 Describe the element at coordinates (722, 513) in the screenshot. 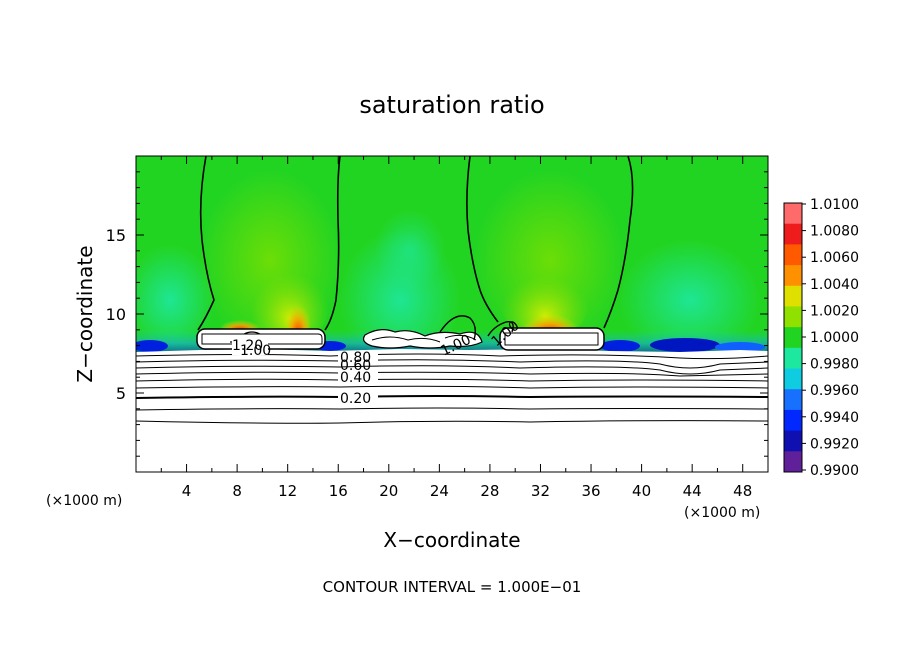

I see `x-unit-right: (×1000 m)` at that location.